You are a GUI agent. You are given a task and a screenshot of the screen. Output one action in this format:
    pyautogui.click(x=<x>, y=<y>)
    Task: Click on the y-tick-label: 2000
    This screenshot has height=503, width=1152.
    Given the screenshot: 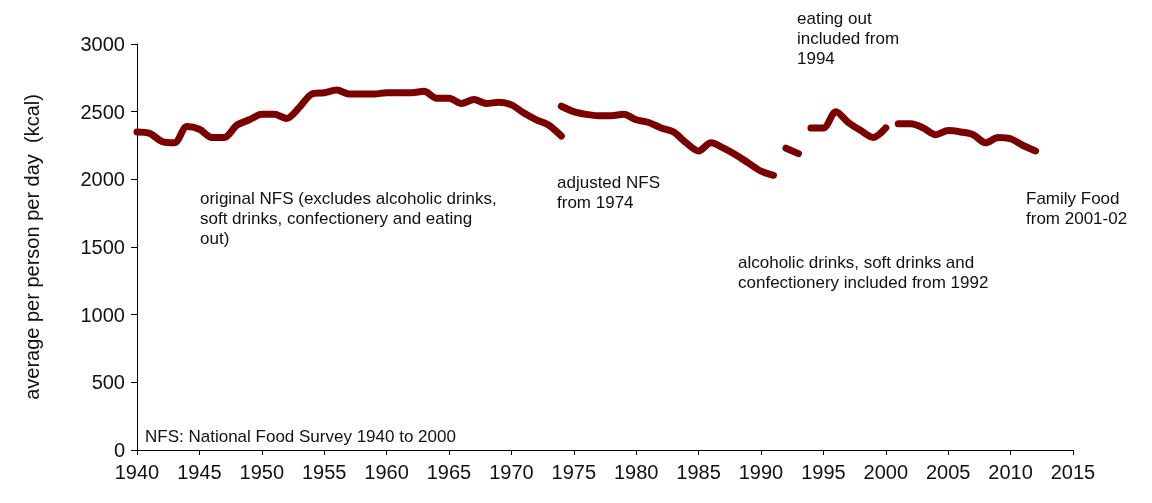 What is the action you would take?
    pyautogui.click(x=102, y=179)
    